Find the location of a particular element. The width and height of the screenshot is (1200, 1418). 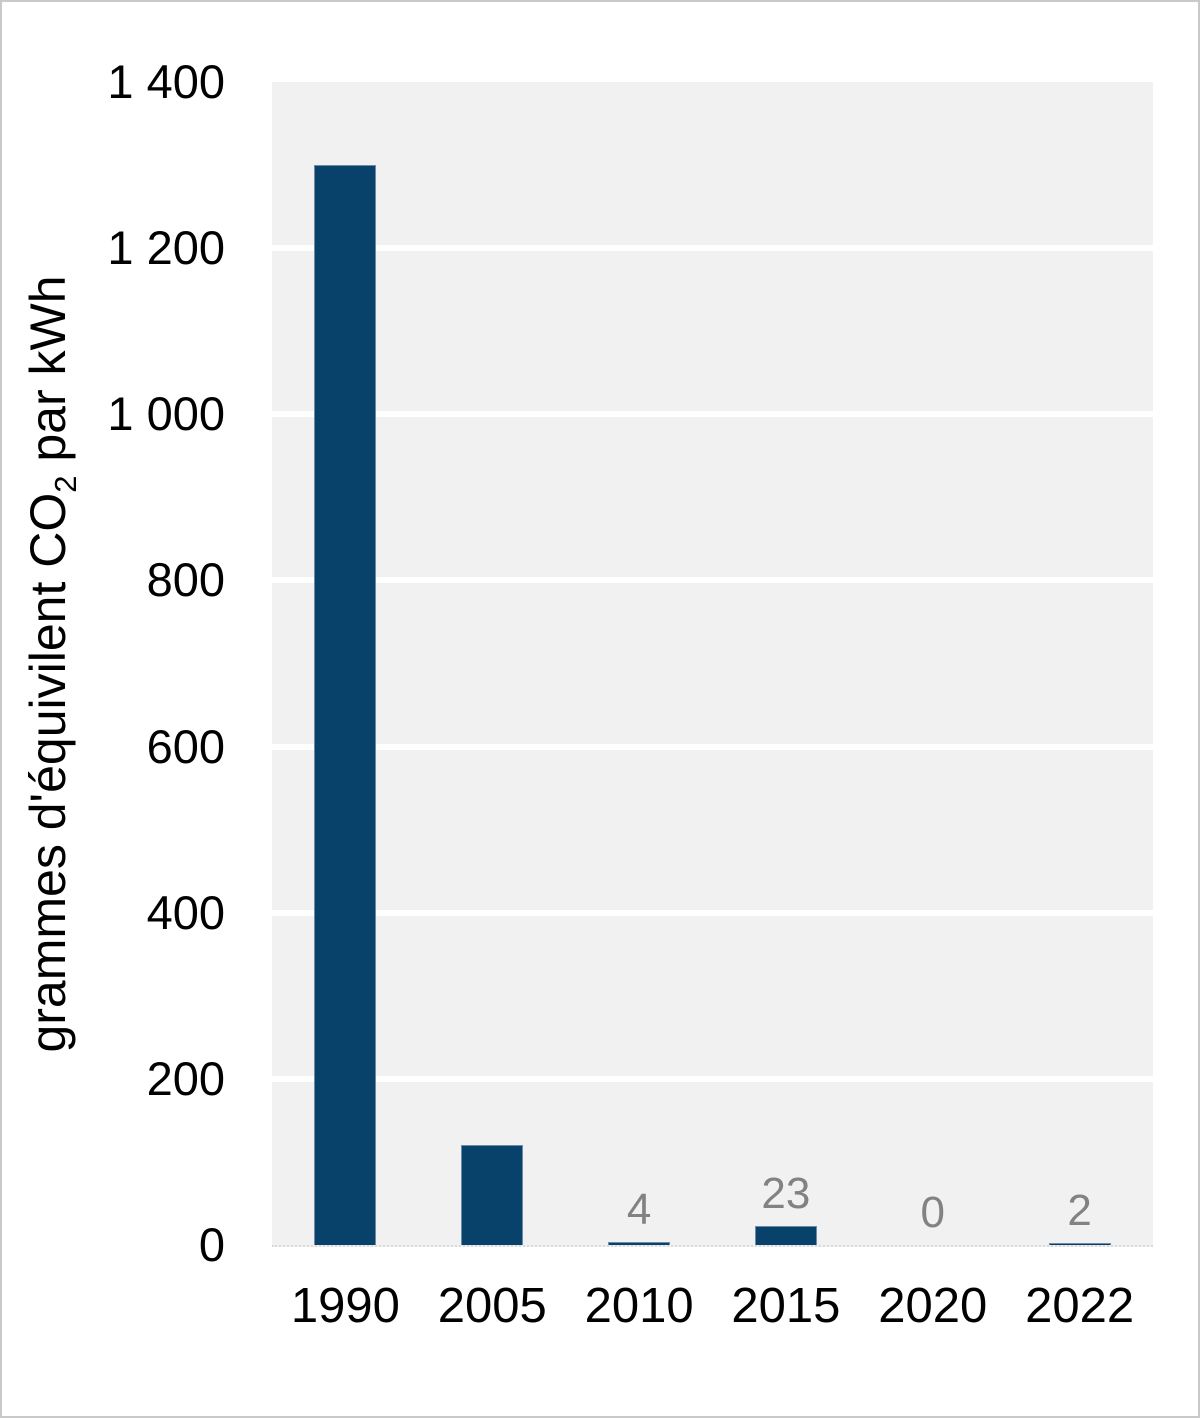

bar-1990 is located at coordinates (345, 705).